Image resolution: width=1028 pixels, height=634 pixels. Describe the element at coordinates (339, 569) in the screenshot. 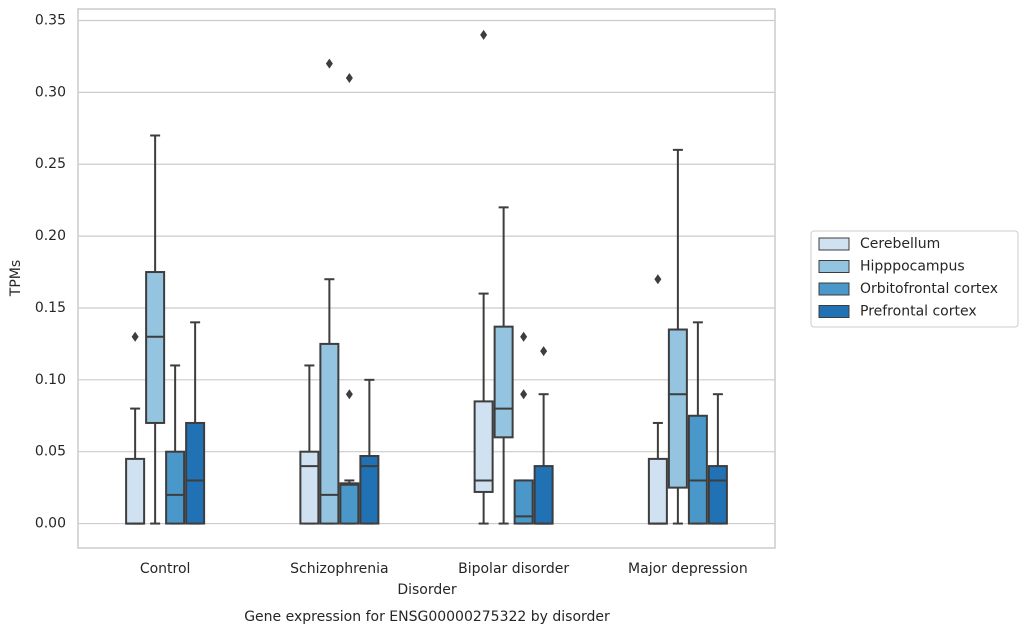

I see `x-tick-label: Schizophrenia` at that location.